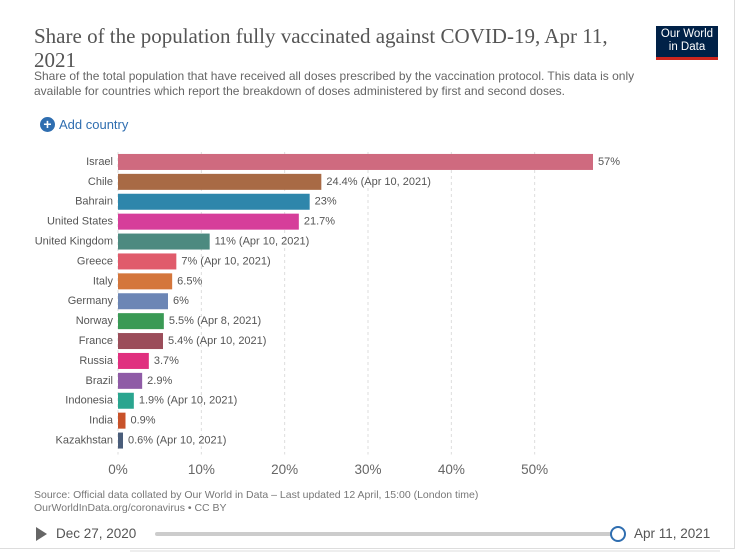 Image resolution: width=738 pixels, height=554 pixels. What do you see at coordinates (217, 341) in the screenshot?
I see `value-label: 5.4% (Apr 10, 2021)` at bounding box center [217, 341].